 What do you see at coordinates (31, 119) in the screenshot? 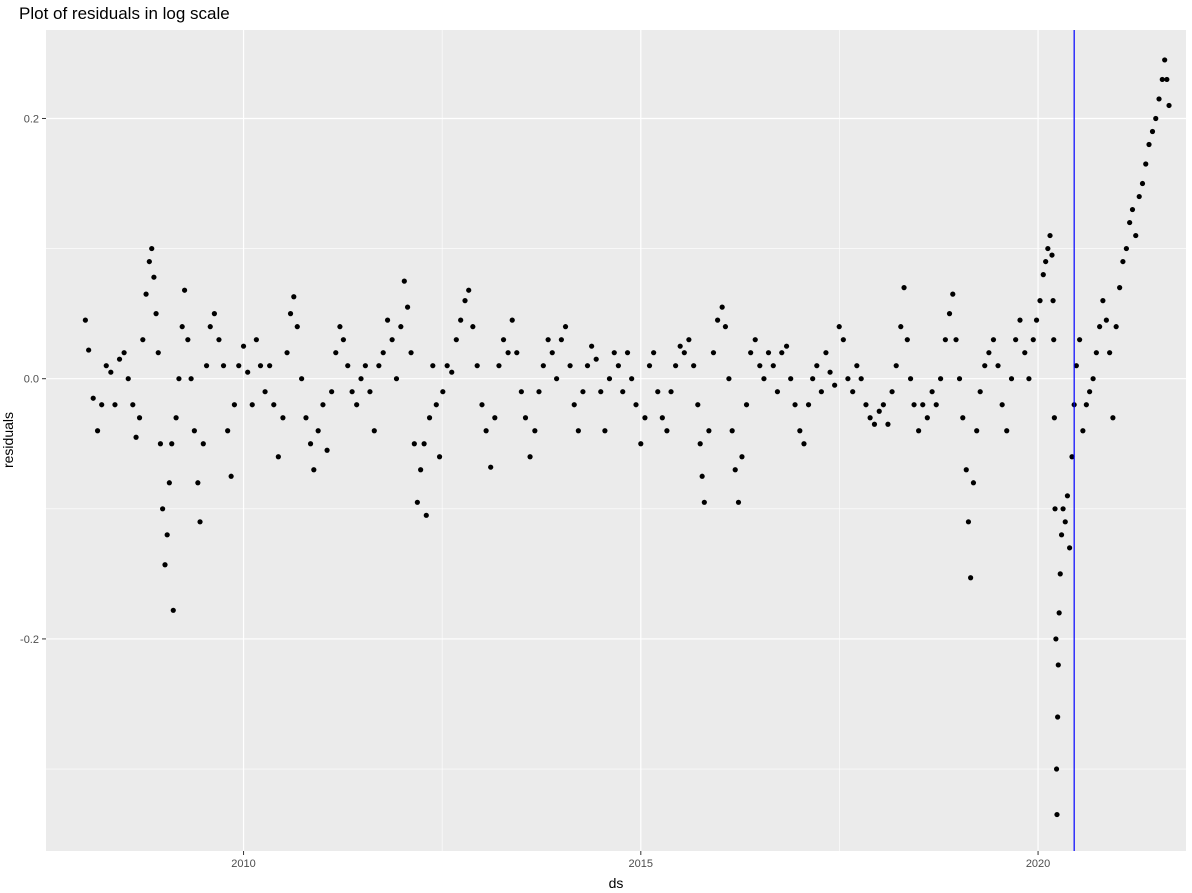
I see `y-tick-label: 0.2` at bounding box center [31, 119].